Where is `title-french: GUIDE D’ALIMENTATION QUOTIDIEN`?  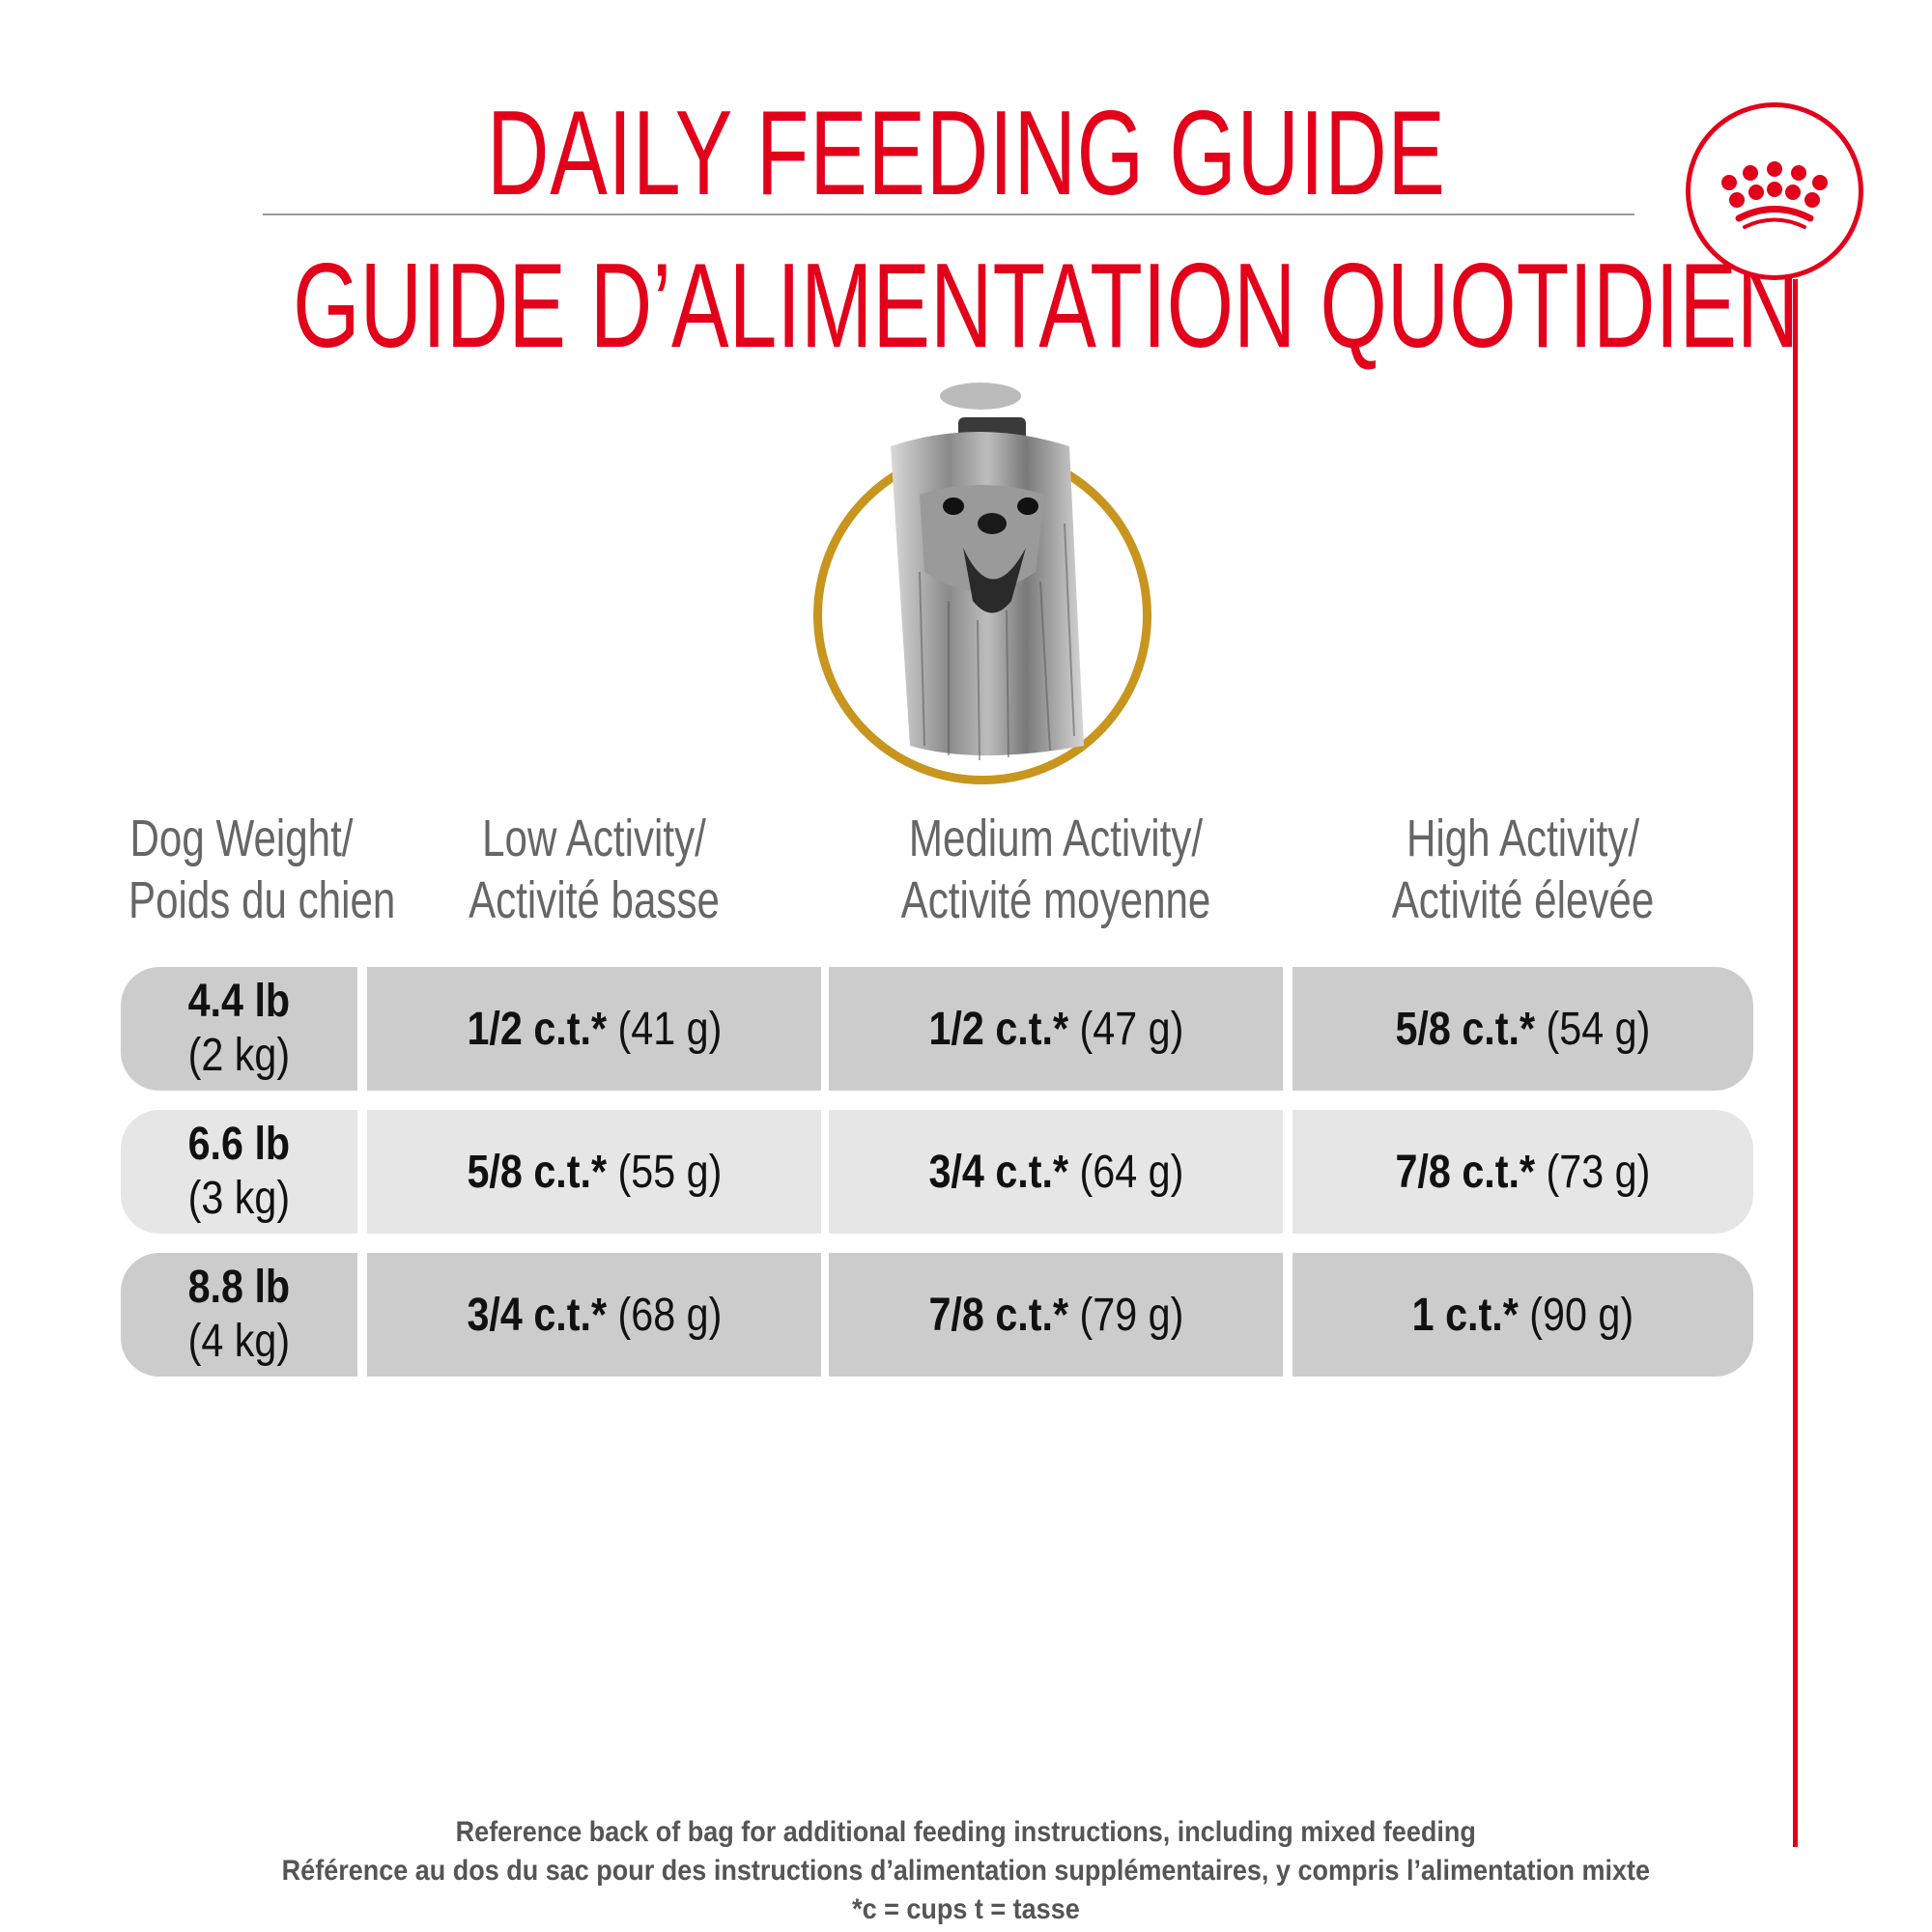
title-french: GUIDE D’ALIMENTATION QUOTIDIEN is located at coordinates (966, 306).